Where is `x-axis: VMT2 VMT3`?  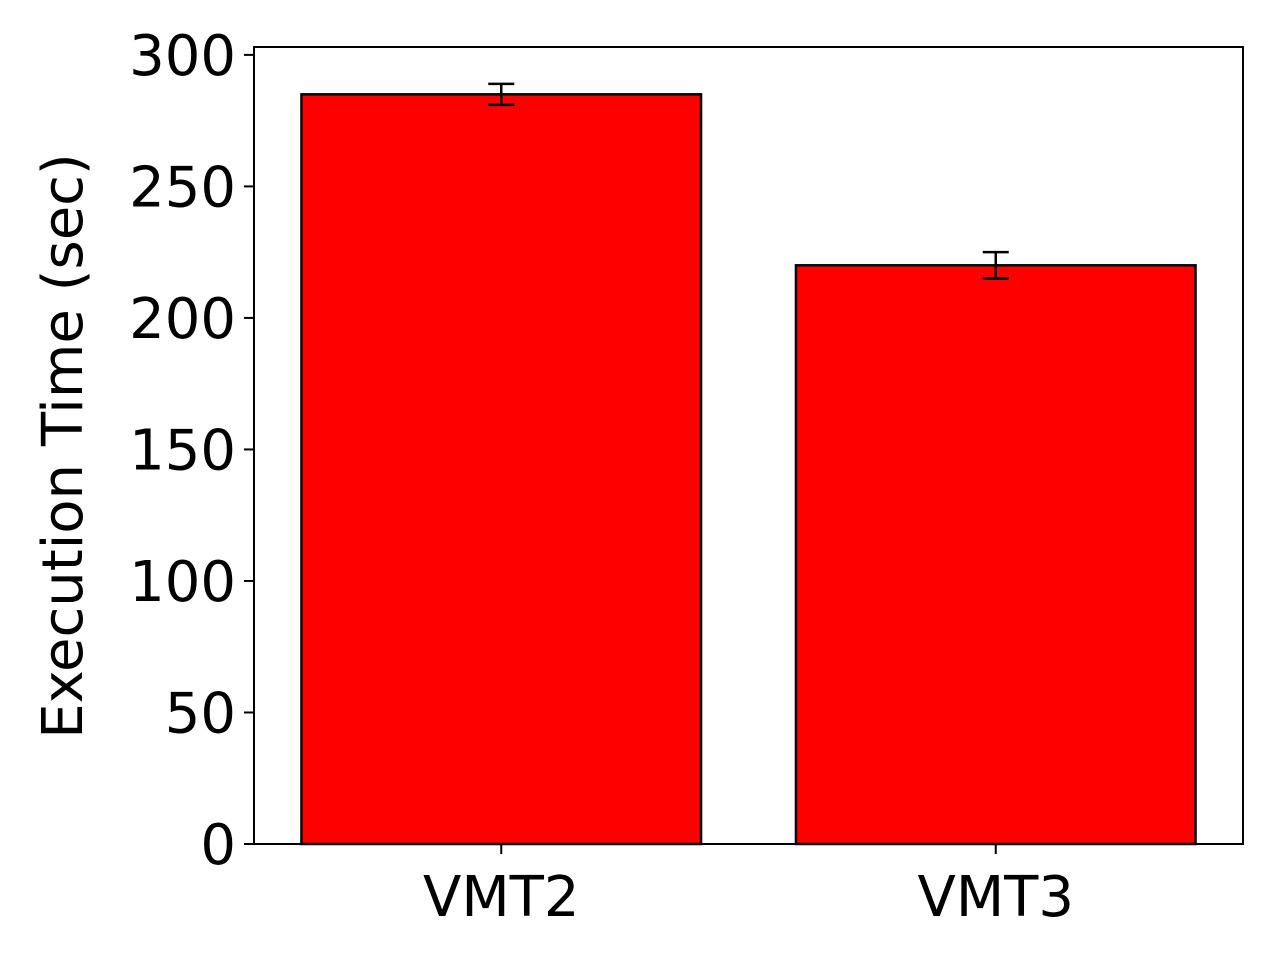 x-axis: VMT2 VMT3 is located at coordinates (748, 887).